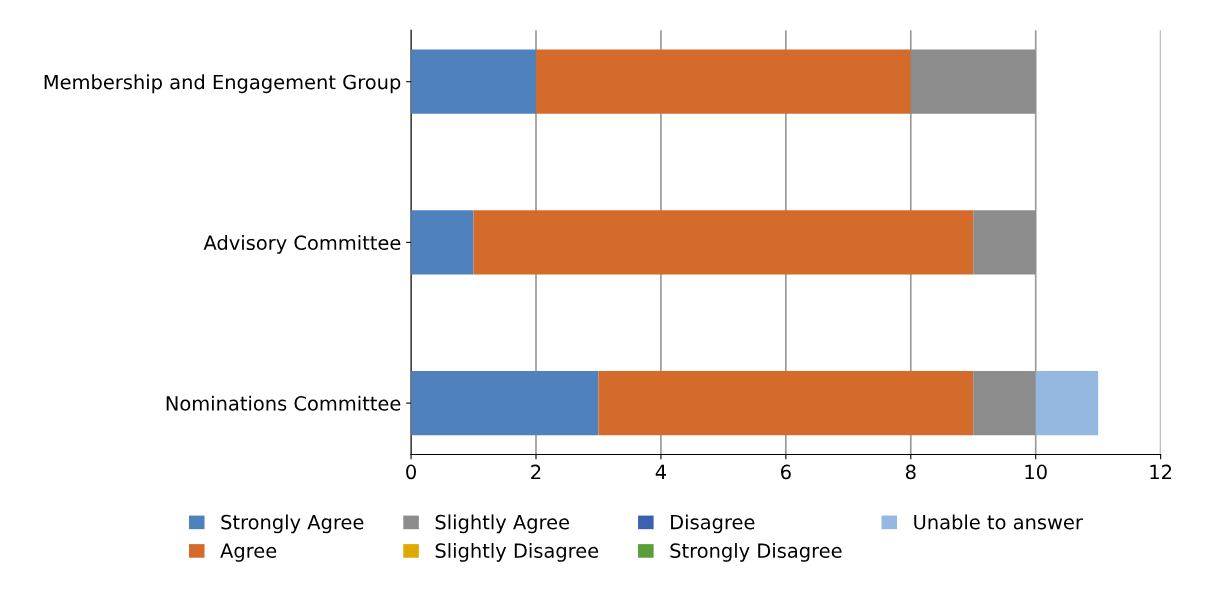  What do you see at coordinates (292, 524) in the screenshot?
I see `legend-label: Strongly Agree` at bounding box center [292, 524].